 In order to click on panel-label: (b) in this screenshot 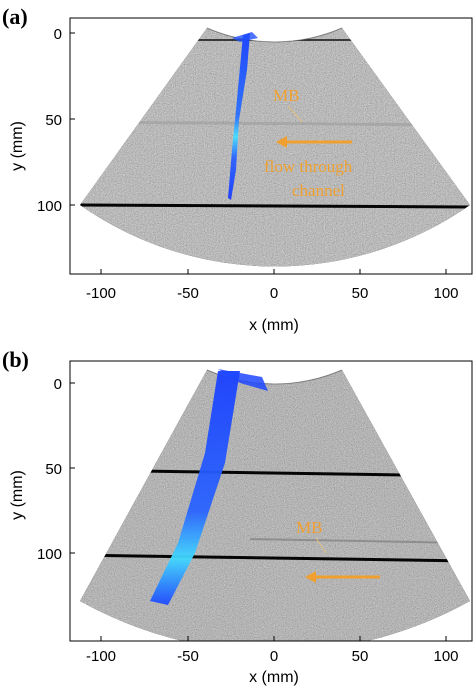, I will do `click(15, 359)`.